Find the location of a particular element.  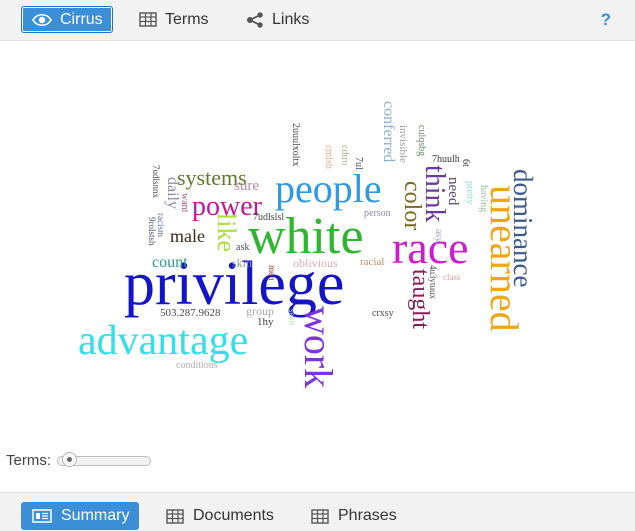

cloud-word-4u3ytuux: 4u3ytuux is located at coordinates (433, 282).